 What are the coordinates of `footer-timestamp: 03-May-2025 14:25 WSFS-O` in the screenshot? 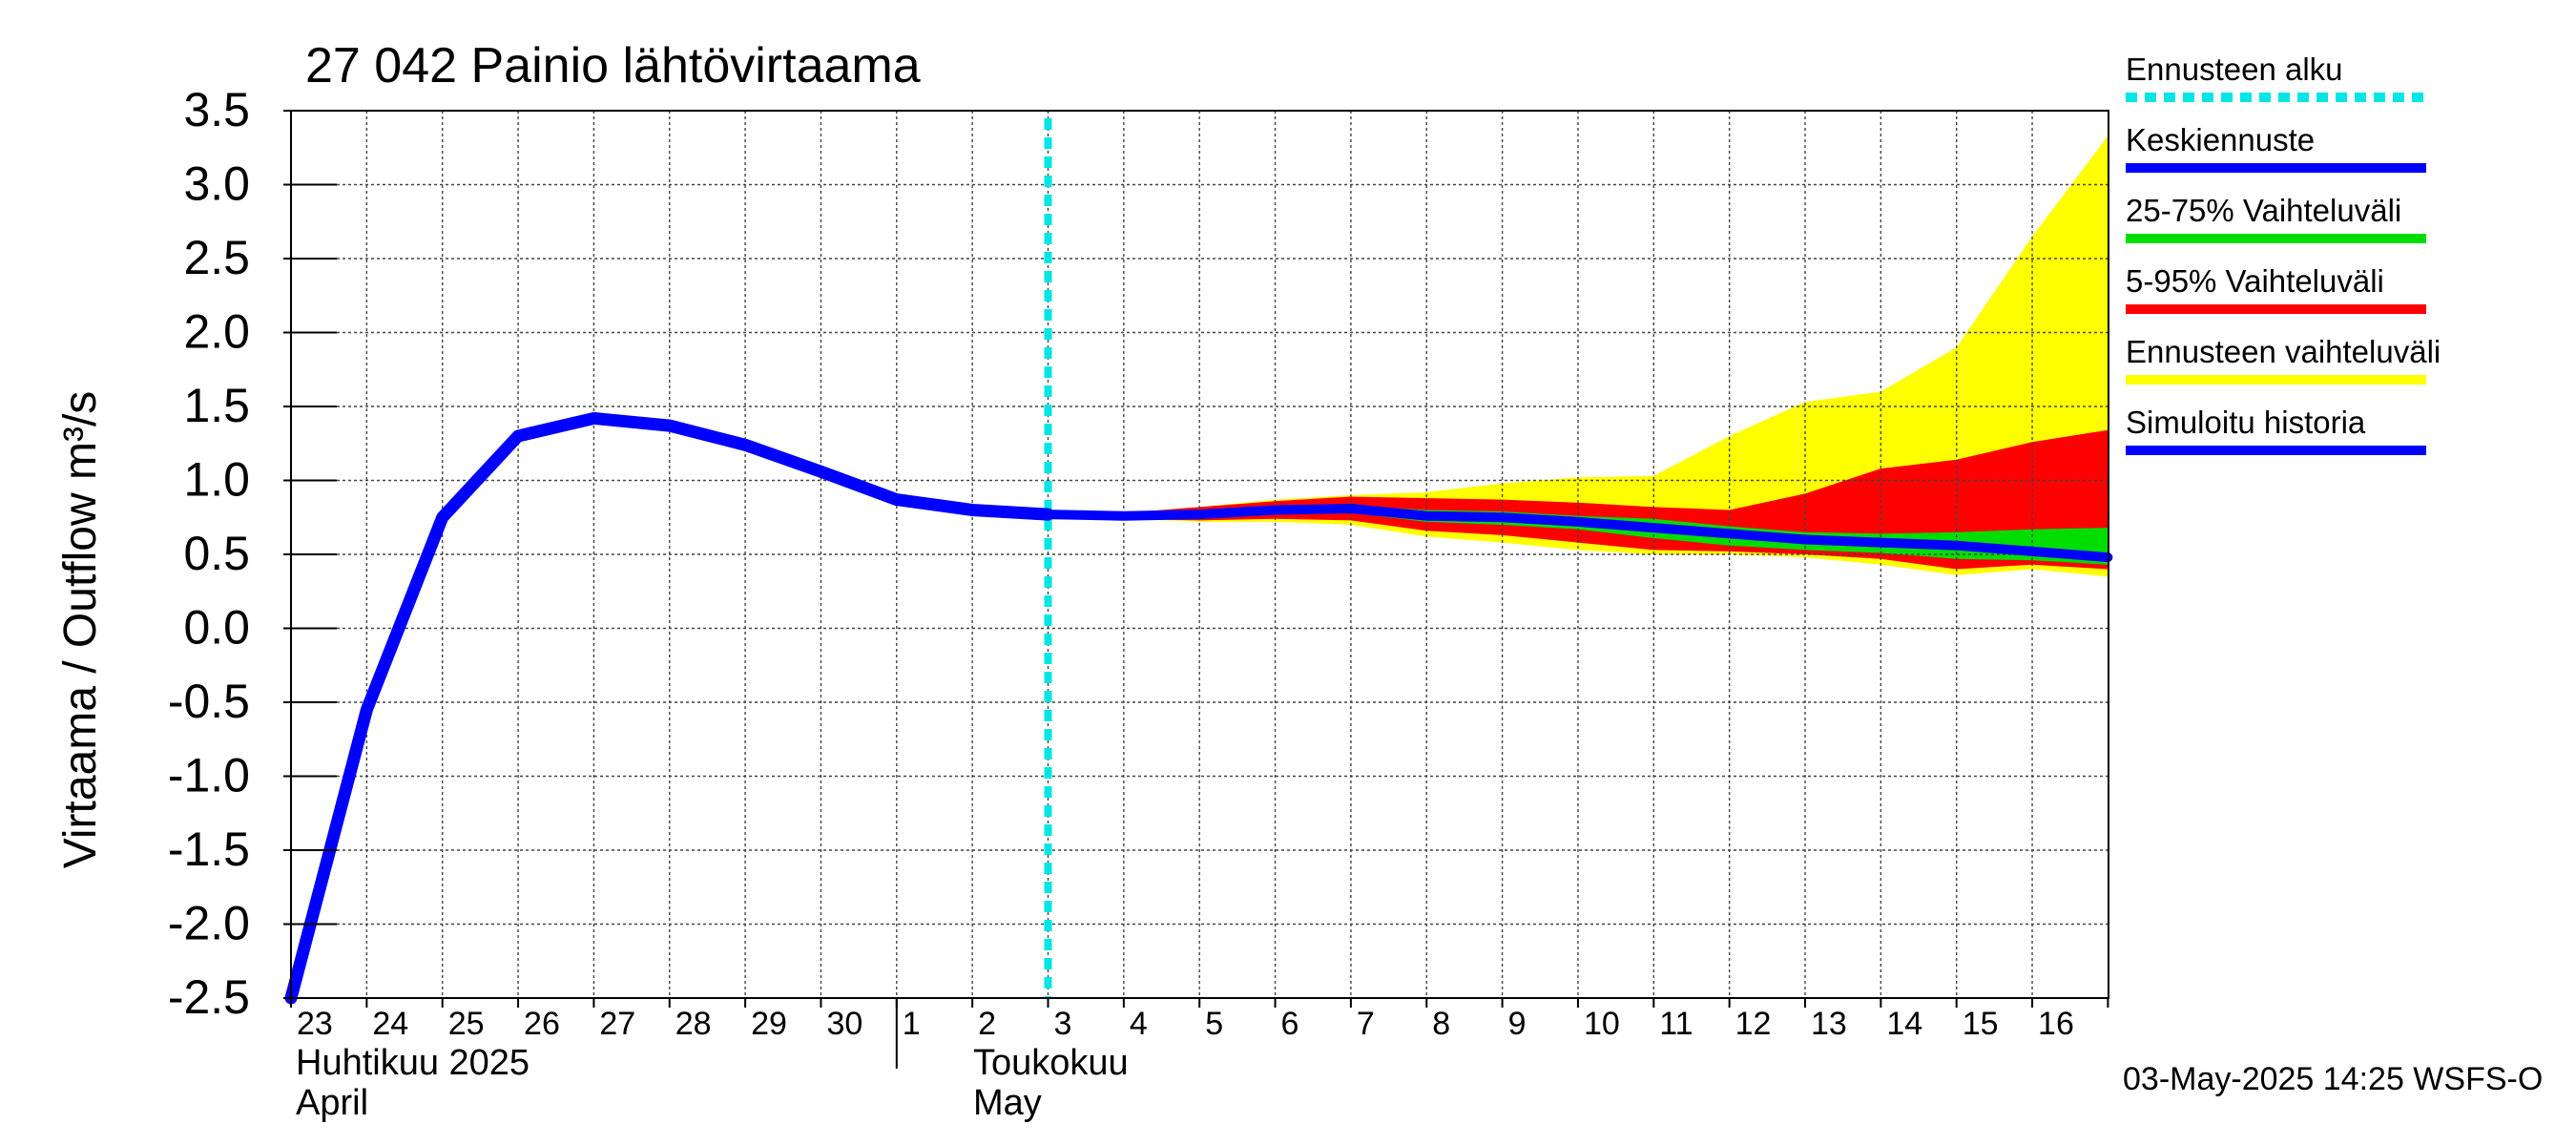 It's located at (2333, 1079).